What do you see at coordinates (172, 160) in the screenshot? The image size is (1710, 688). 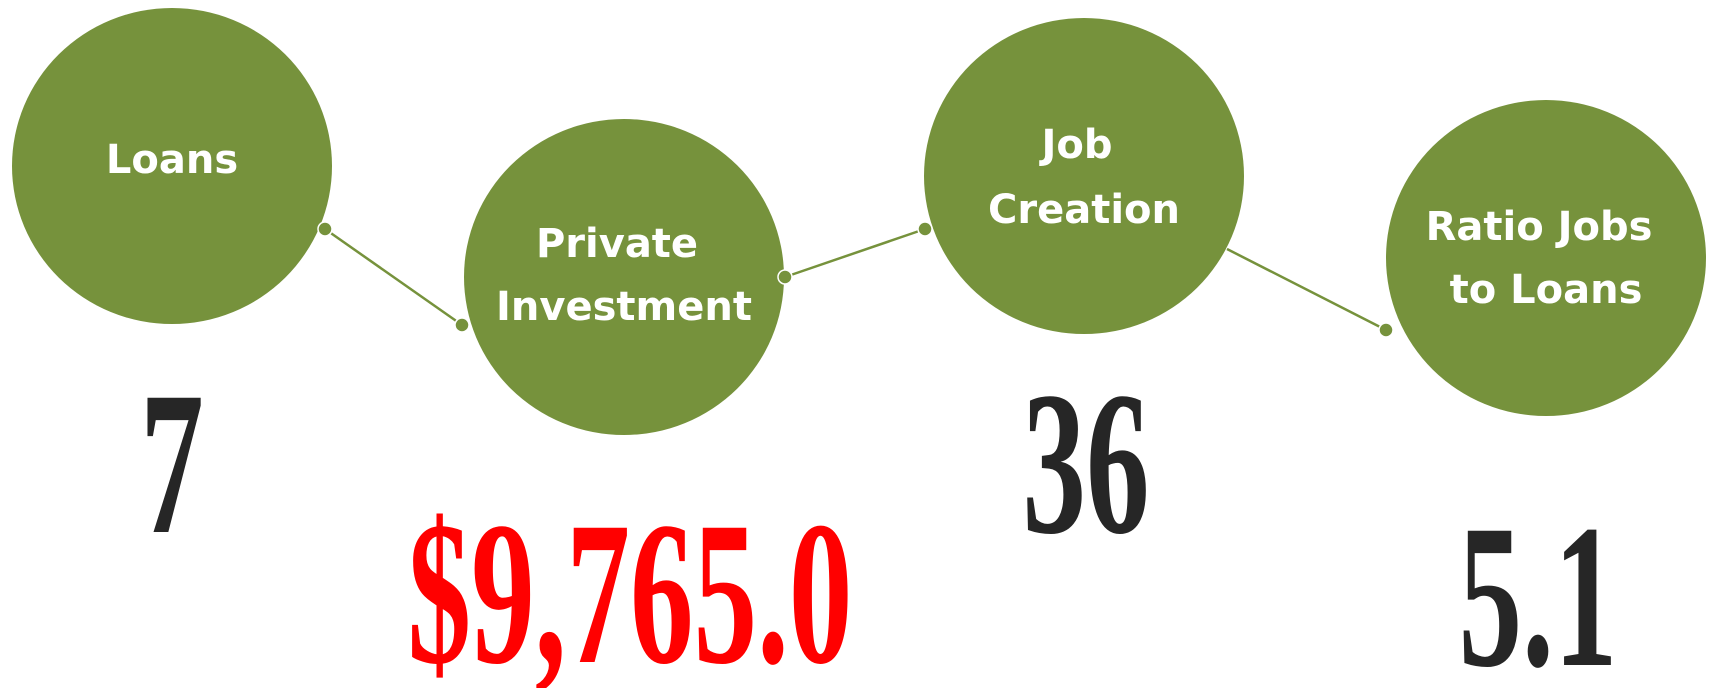 I see `node-label: Loans` at bounding box center [172, 160].